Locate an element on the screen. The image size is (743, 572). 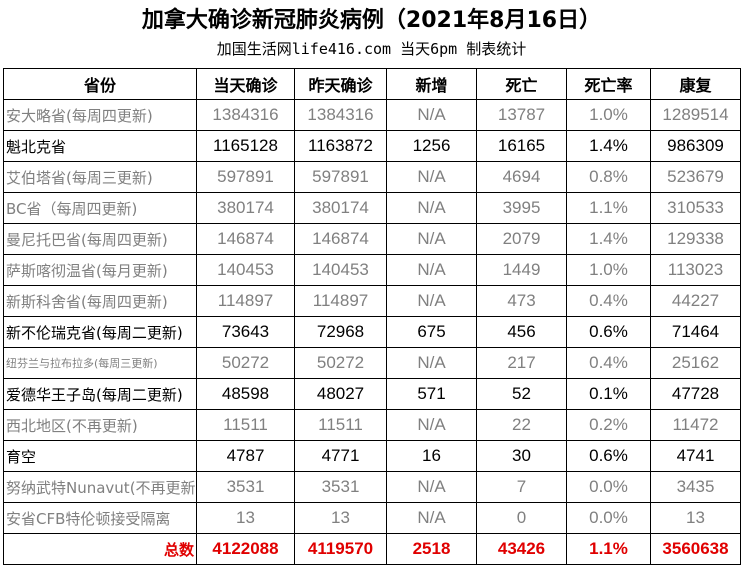
province-cell: 新斯科舍省(每周四更新) is located at coordinates (100, 301).